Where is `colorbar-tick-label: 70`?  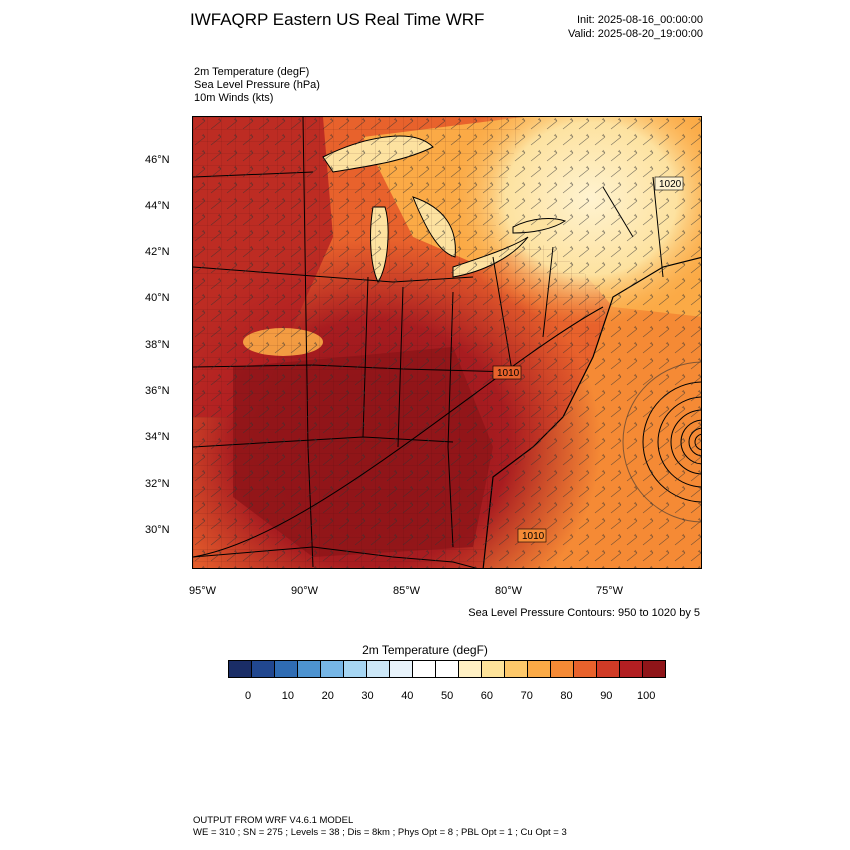 colorbar-tick-label: 70 is located at coordinates (526, 696).